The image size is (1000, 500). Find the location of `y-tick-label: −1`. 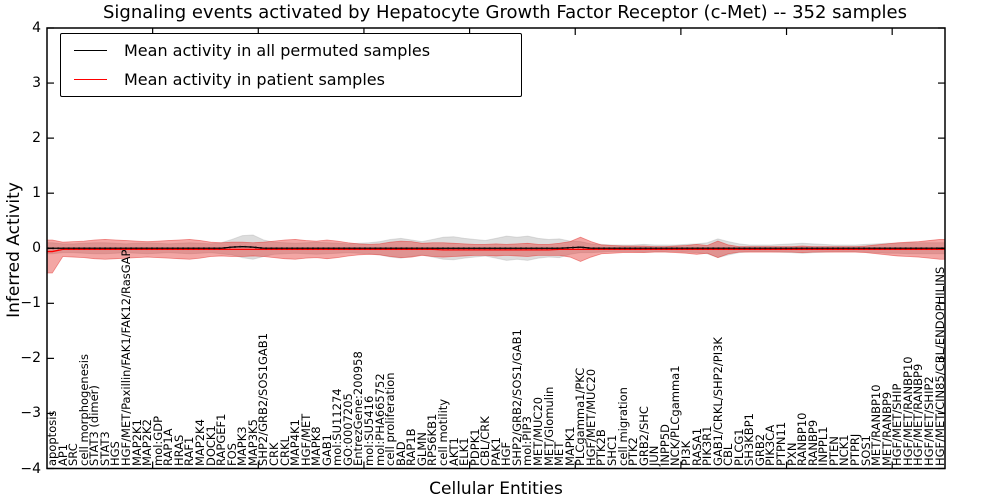

y-tick-label: −1 is located at coordinates (30, 303).